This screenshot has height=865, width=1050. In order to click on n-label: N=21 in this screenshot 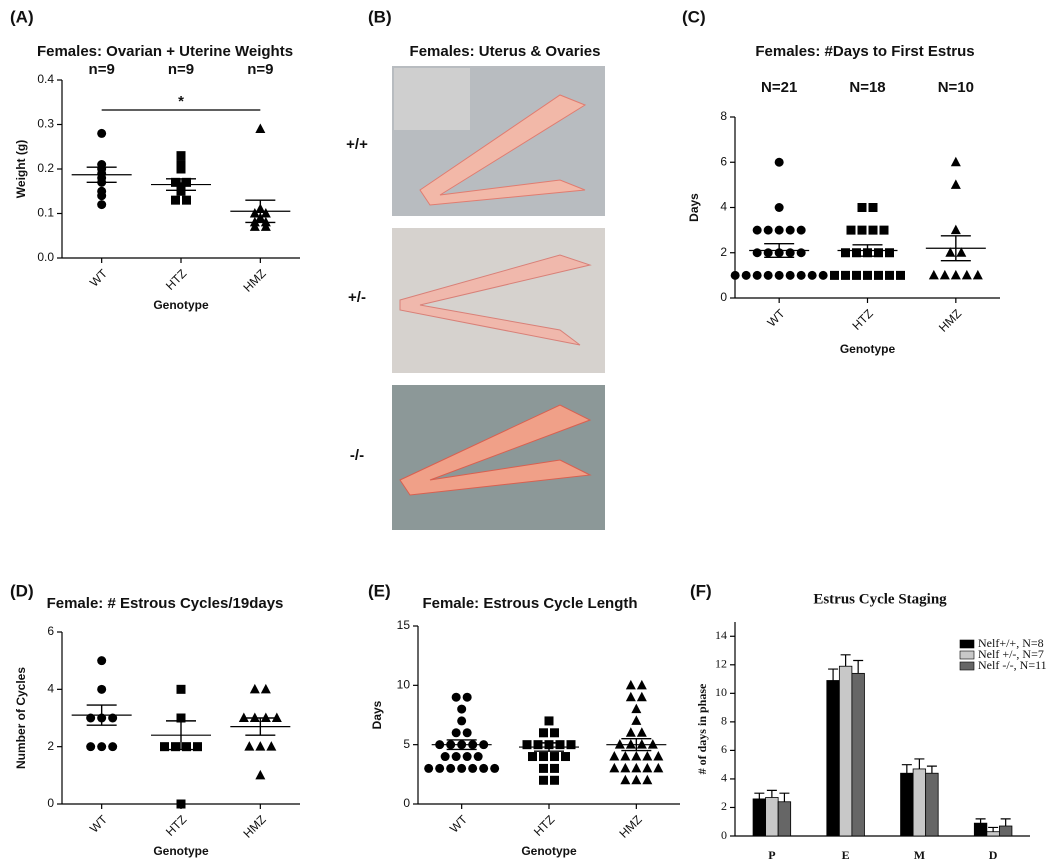, I will do `click(779, 87)`.